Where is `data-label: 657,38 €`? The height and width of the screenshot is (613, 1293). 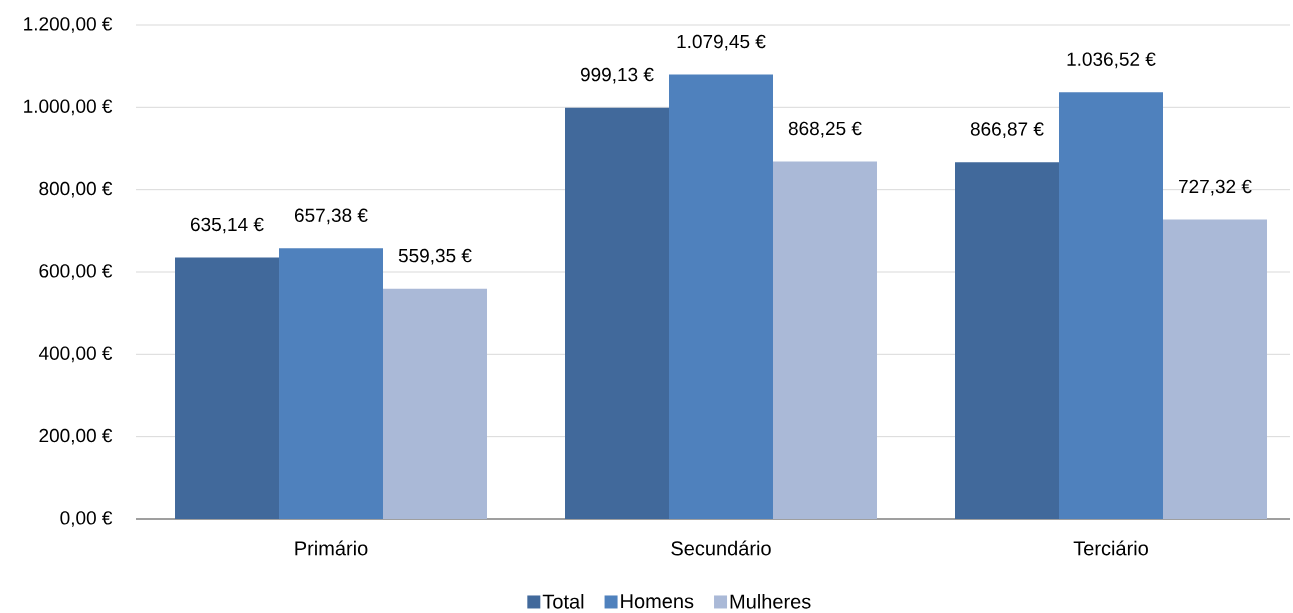
data-label: 657,38 € is located at coordinates (331, 216).